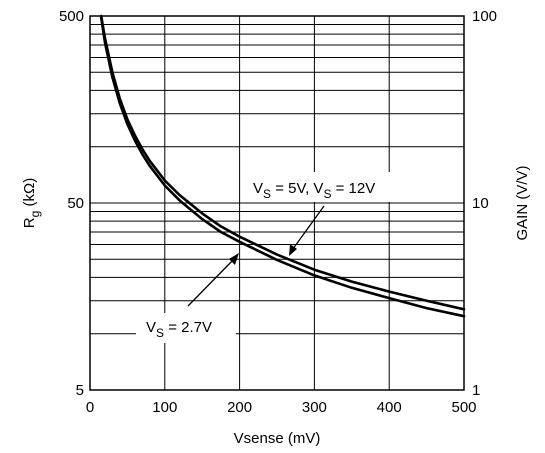 The width and height of the screenshot is (545, 453). What do you see at coordinates (31, 203) in the screenshot?
I see `y-axis-label: Rg (kΩ)` at bounding box center [31, 203].